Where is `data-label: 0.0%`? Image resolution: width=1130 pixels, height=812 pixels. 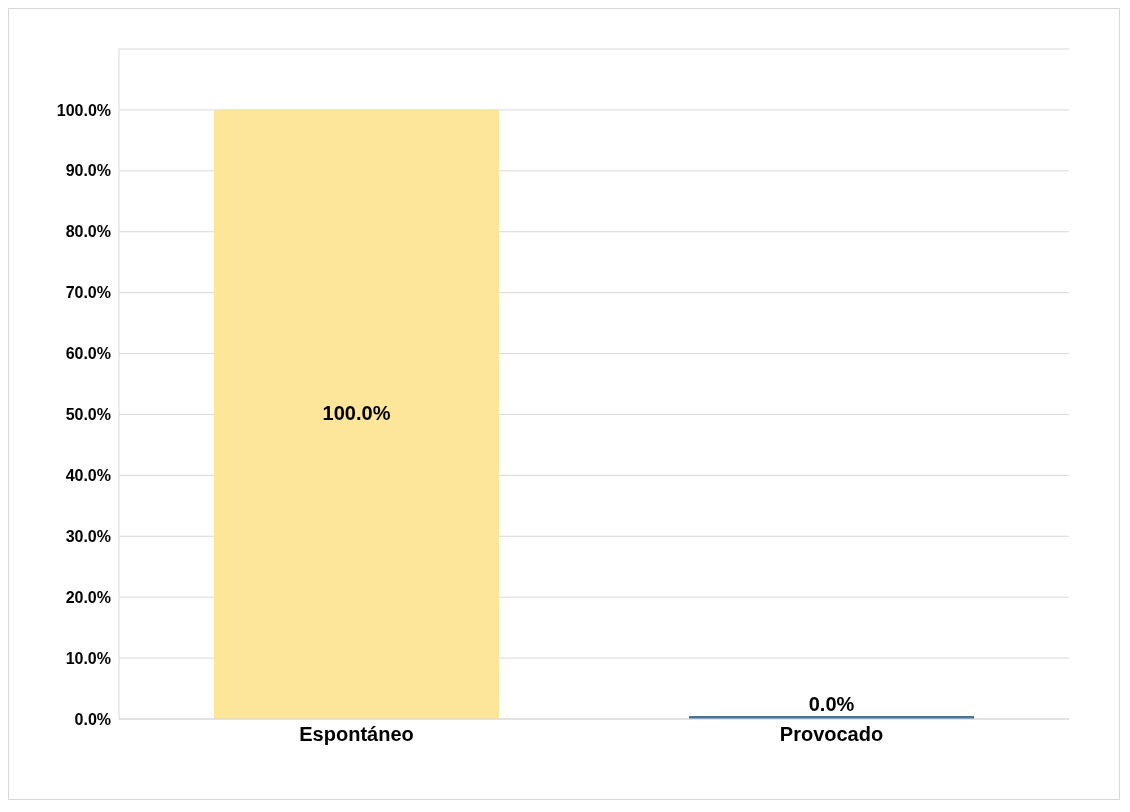 data-label: 0.0% is located at coordinates (831, 704).